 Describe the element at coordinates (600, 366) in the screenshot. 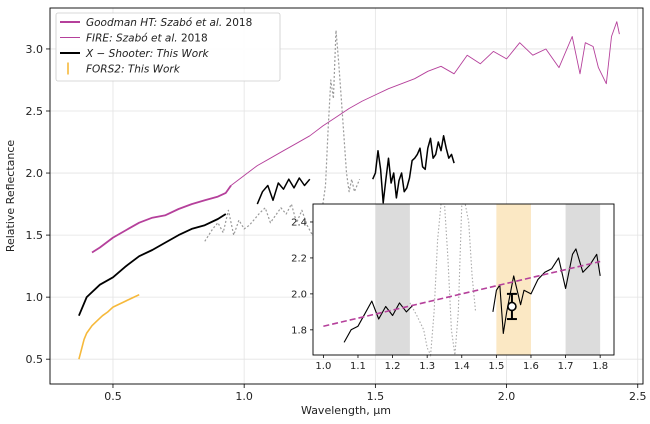

I see `inset-x-tick-label: 1.8` at that location.